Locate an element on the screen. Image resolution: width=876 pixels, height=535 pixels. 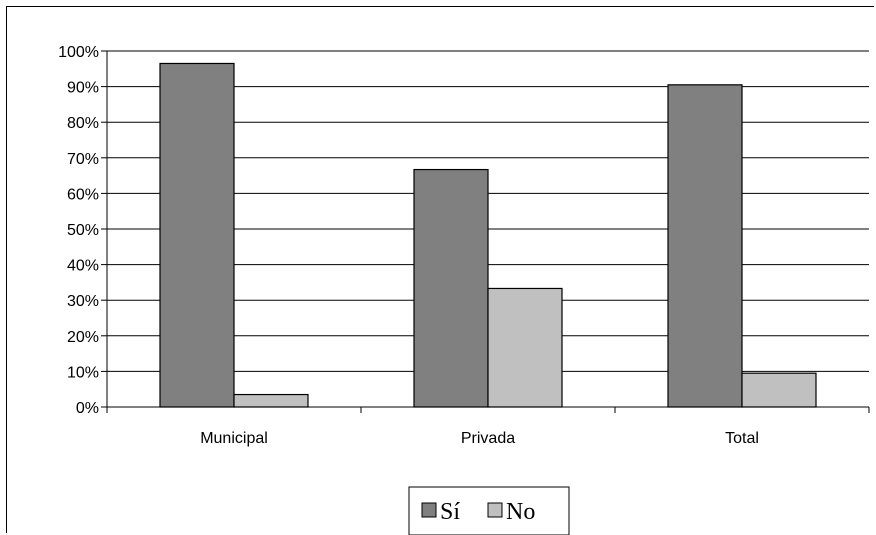
y-tick-label: 0% is located at coordinates (87, 408).